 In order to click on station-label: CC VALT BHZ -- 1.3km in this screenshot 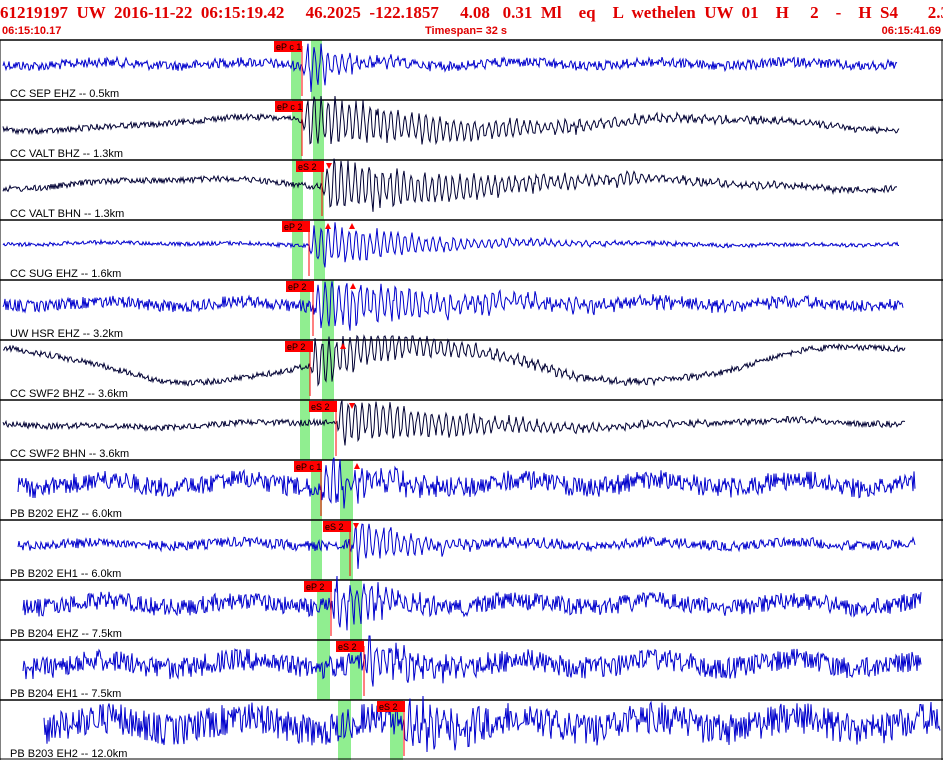, I will do `click(66, 154)`.